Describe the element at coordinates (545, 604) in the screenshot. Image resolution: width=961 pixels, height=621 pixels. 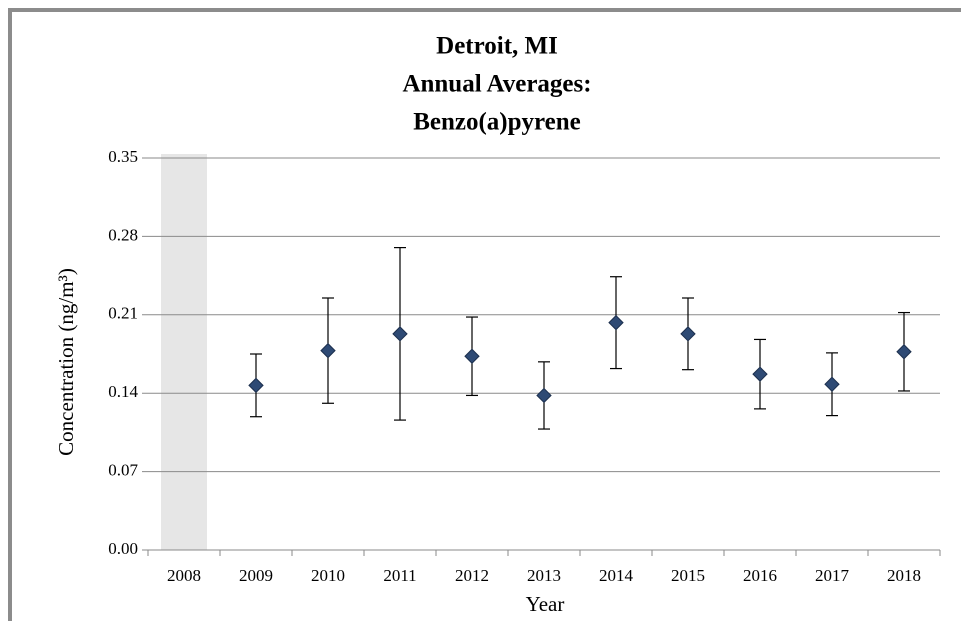
I see `x-axis-label: Year` at that location.